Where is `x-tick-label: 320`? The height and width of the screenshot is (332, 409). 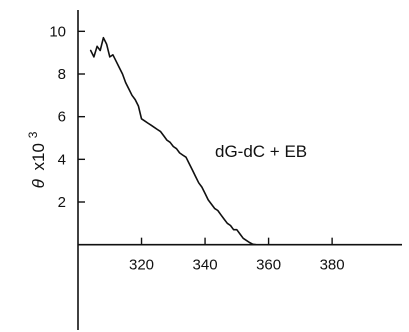 x-tick-label: 320 is located at coordinates (141, 265).